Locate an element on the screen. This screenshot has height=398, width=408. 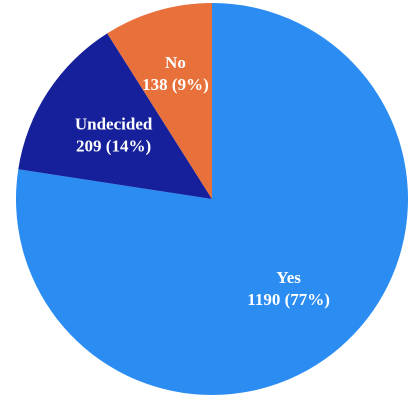
slice-value-no: 138 (9%) is located at coordinates (175, 84).